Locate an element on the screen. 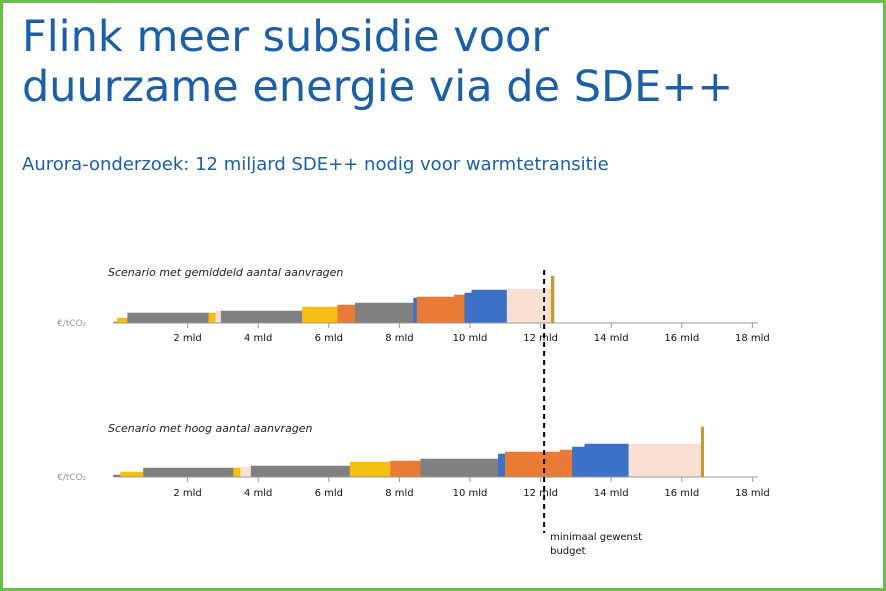 This screenshot has height=591, width=886. x-tick-label-2-9: 18 mld is located at coordinates (752, 493).